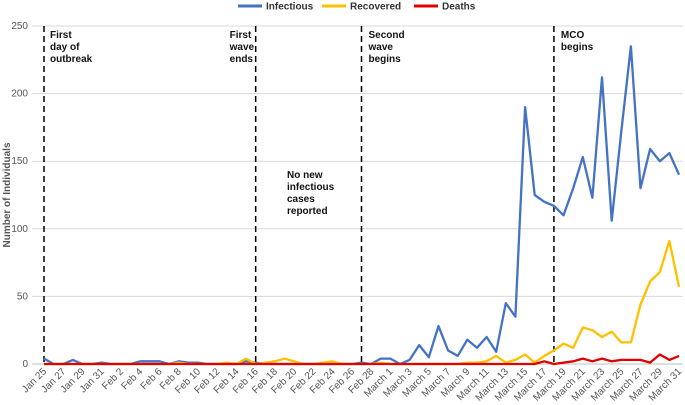 Image resolution: width=685 pixels, height=405 pixels. Describe the element at coordinates (242, 59) in the screenshot. I see `event-label: ends` at that location.